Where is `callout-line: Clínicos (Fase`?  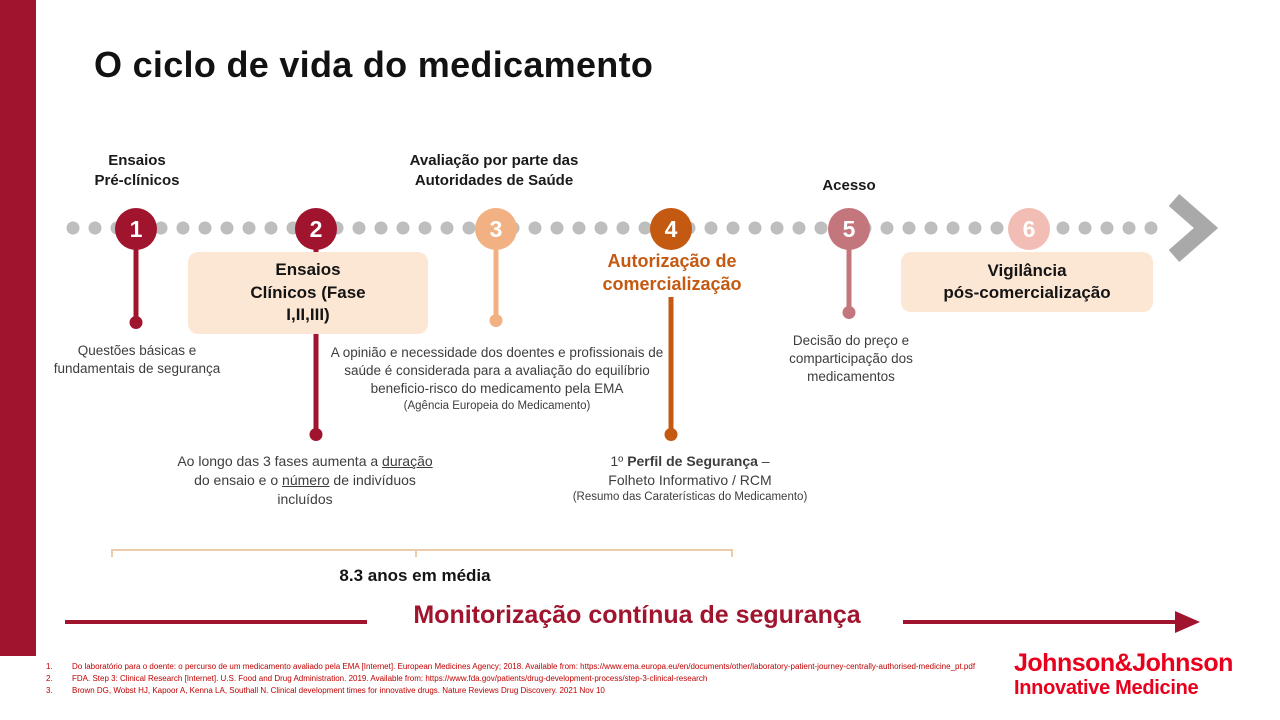
callout-line: Clínicos (Fase is located at coordinates (308, 292).